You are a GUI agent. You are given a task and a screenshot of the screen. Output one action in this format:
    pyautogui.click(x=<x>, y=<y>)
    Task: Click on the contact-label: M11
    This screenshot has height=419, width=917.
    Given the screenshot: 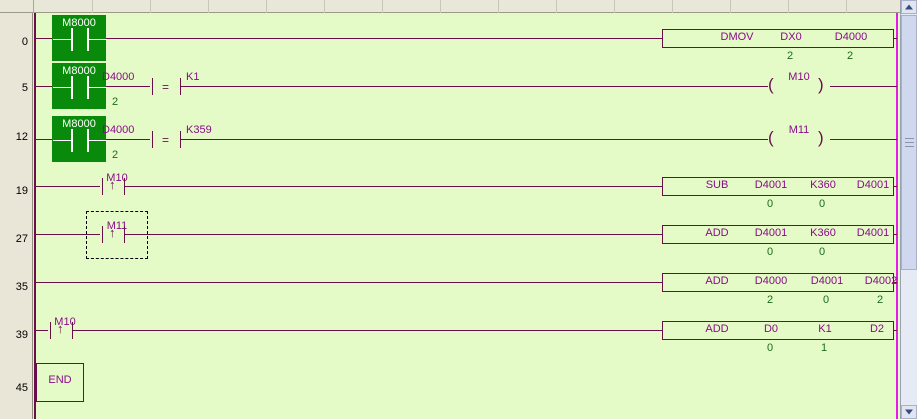 What is the action you would take?
    pyautogui.click(x=117, y=226)
    